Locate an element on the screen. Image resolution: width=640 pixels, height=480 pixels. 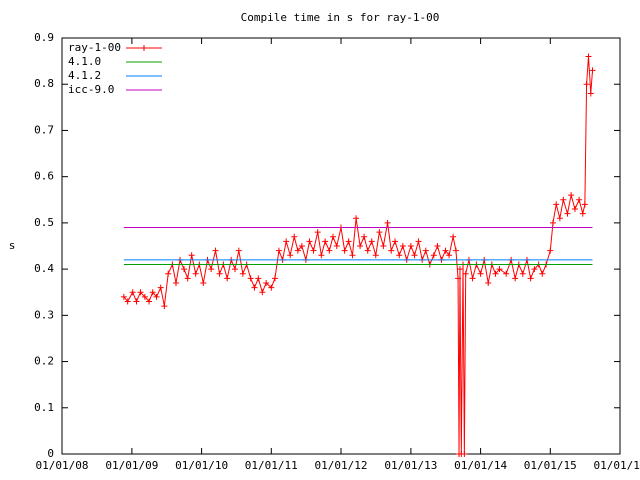
y-tick-label: 0.7 is located at coordinates (44, 129).